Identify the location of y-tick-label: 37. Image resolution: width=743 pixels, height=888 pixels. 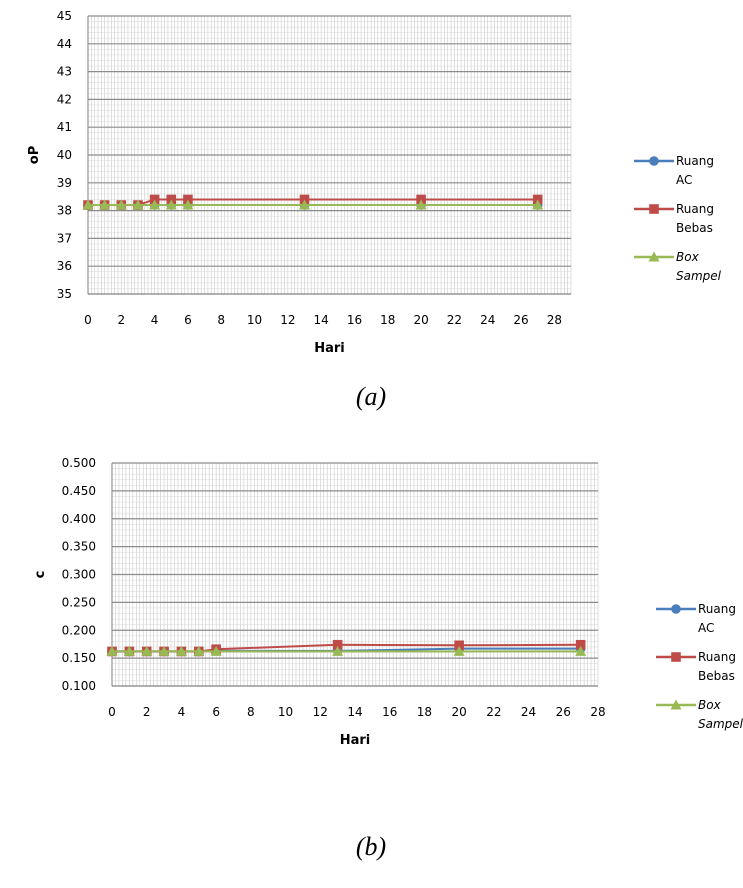
(64, 238).